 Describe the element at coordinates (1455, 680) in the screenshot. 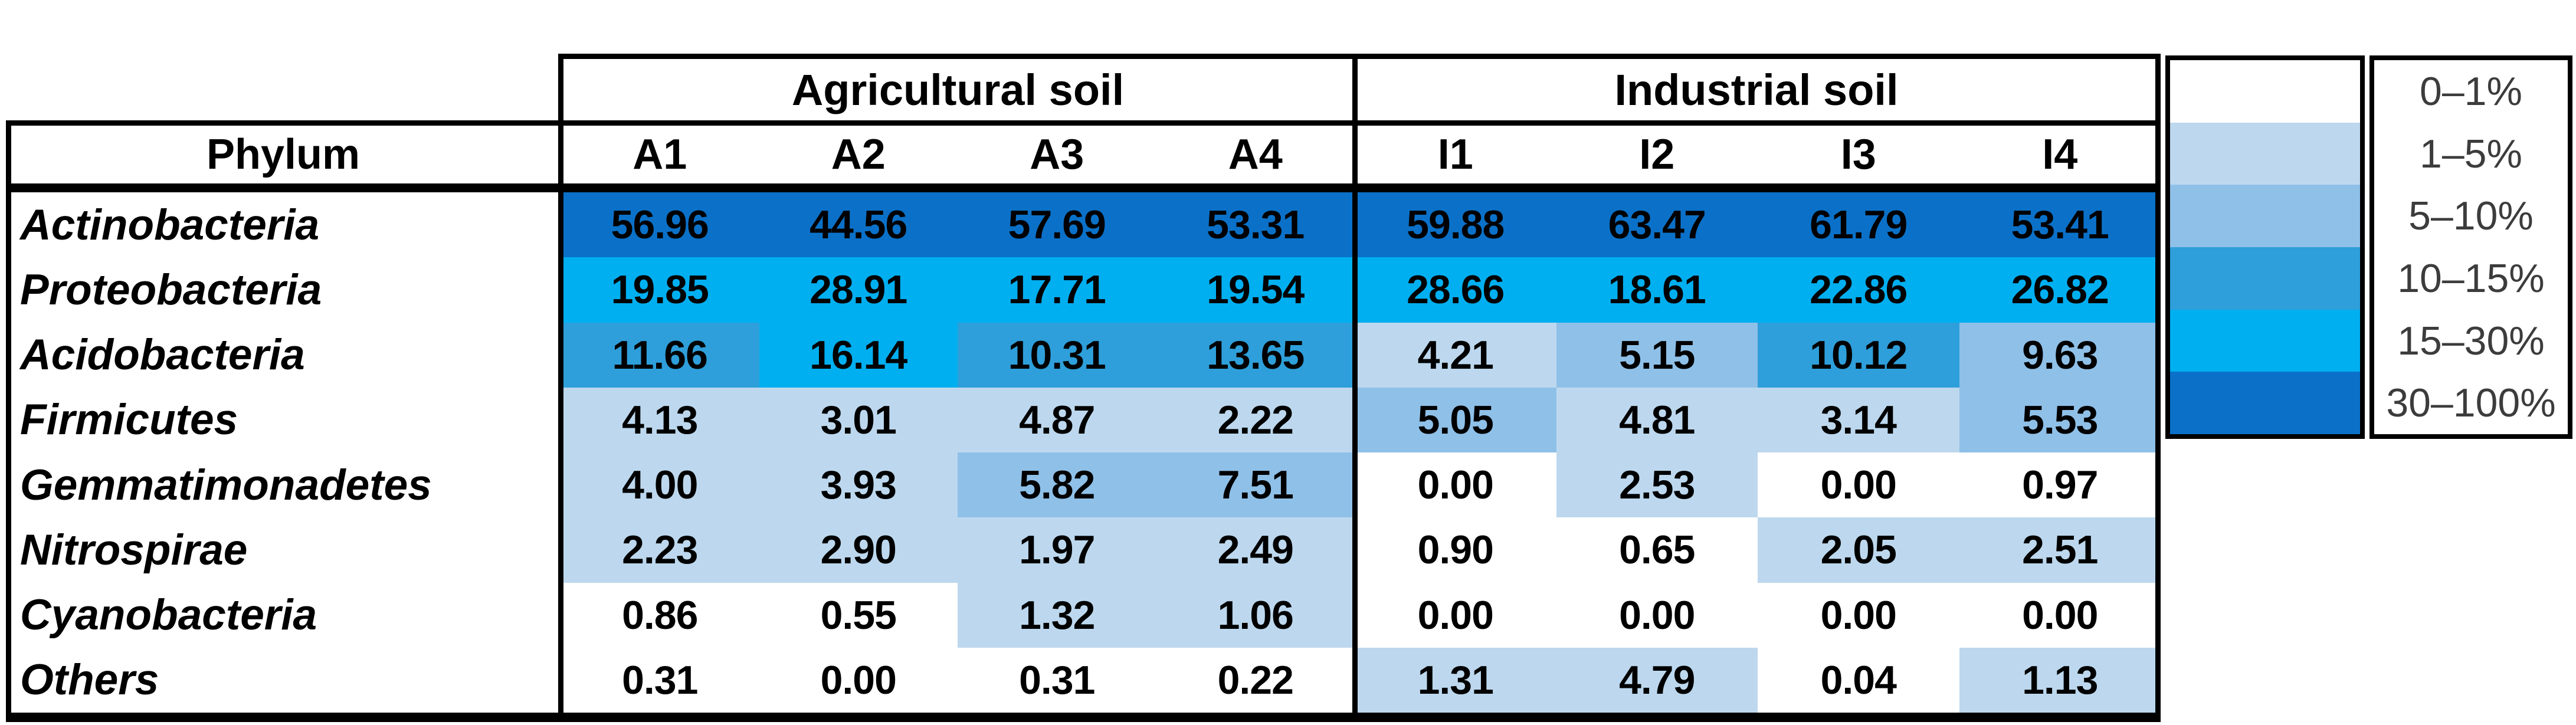

I see `data-cell-i1-others: 1.31` at that location.